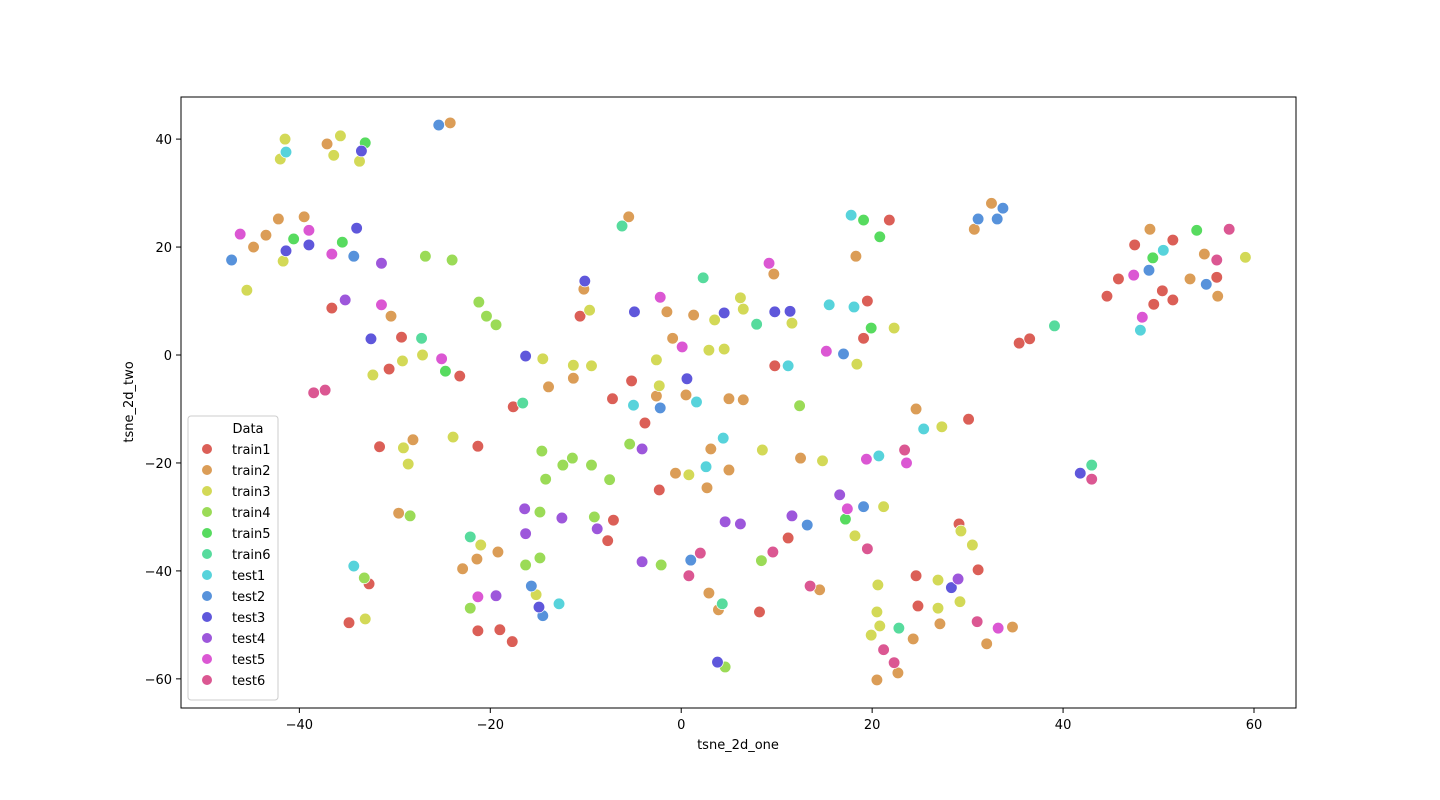  I want to click on legend-label: train1, so click(251, 450).